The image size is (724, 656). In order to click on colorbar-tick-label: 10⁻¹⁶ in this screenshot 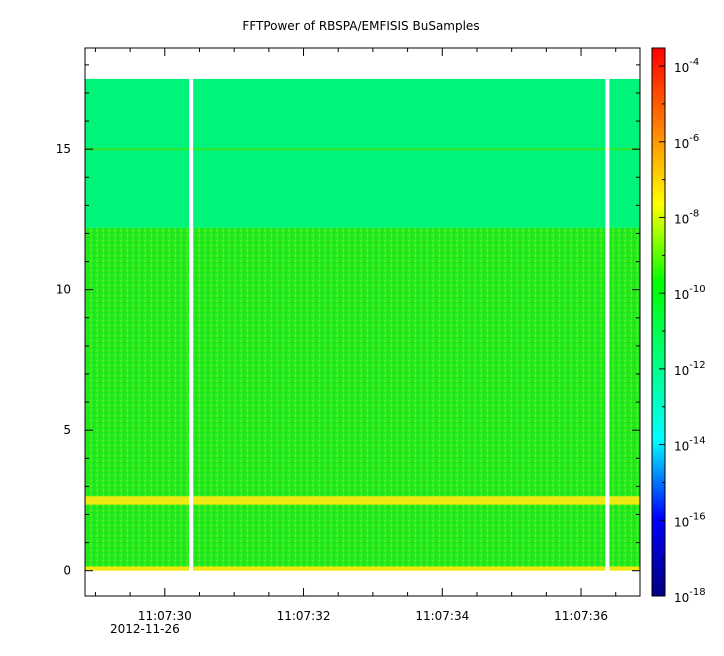, I will do `click(690, 520)`.